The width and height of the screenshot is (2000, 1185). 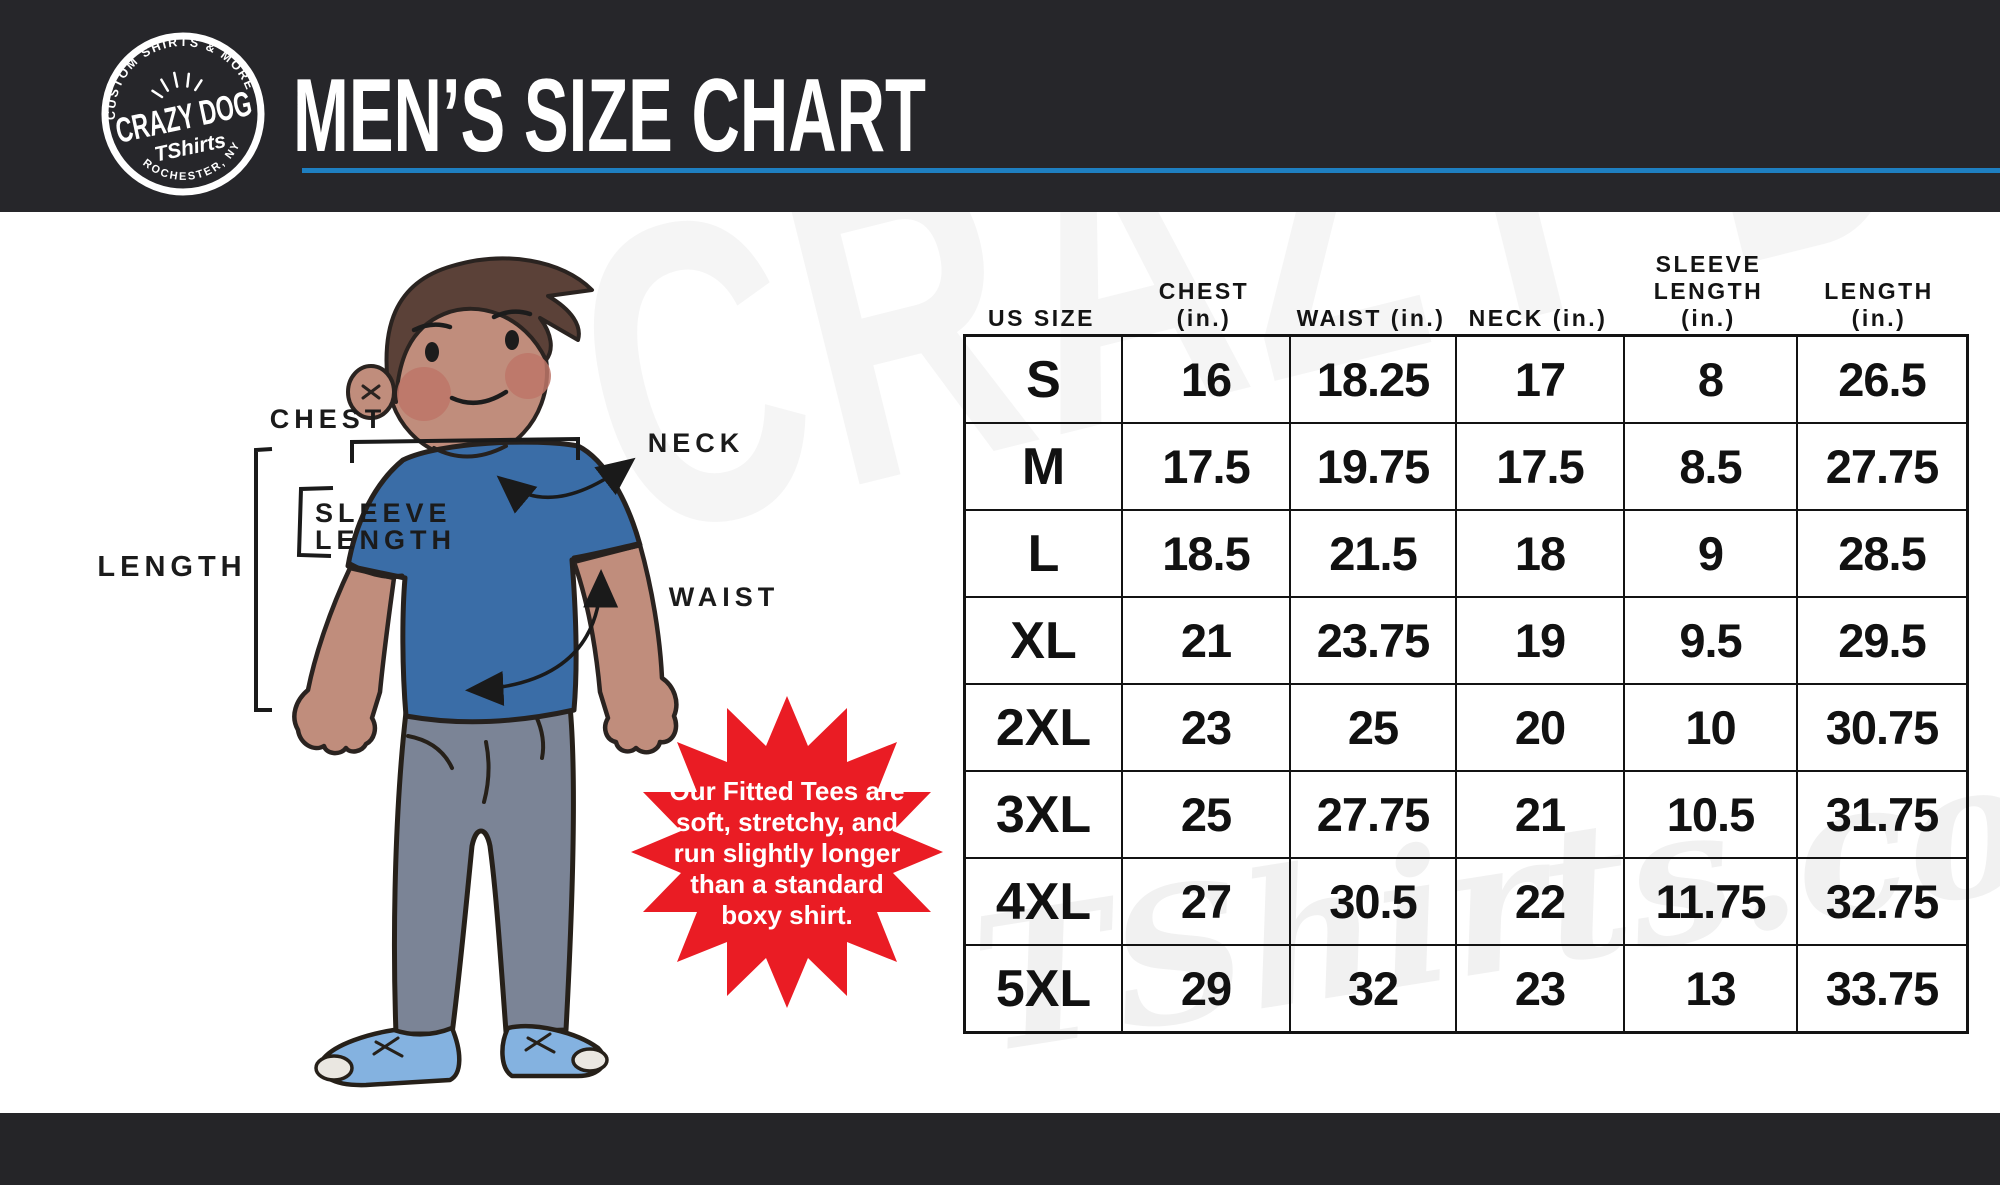 I want to click on table-cell: S, so click(x=1044, y=379).